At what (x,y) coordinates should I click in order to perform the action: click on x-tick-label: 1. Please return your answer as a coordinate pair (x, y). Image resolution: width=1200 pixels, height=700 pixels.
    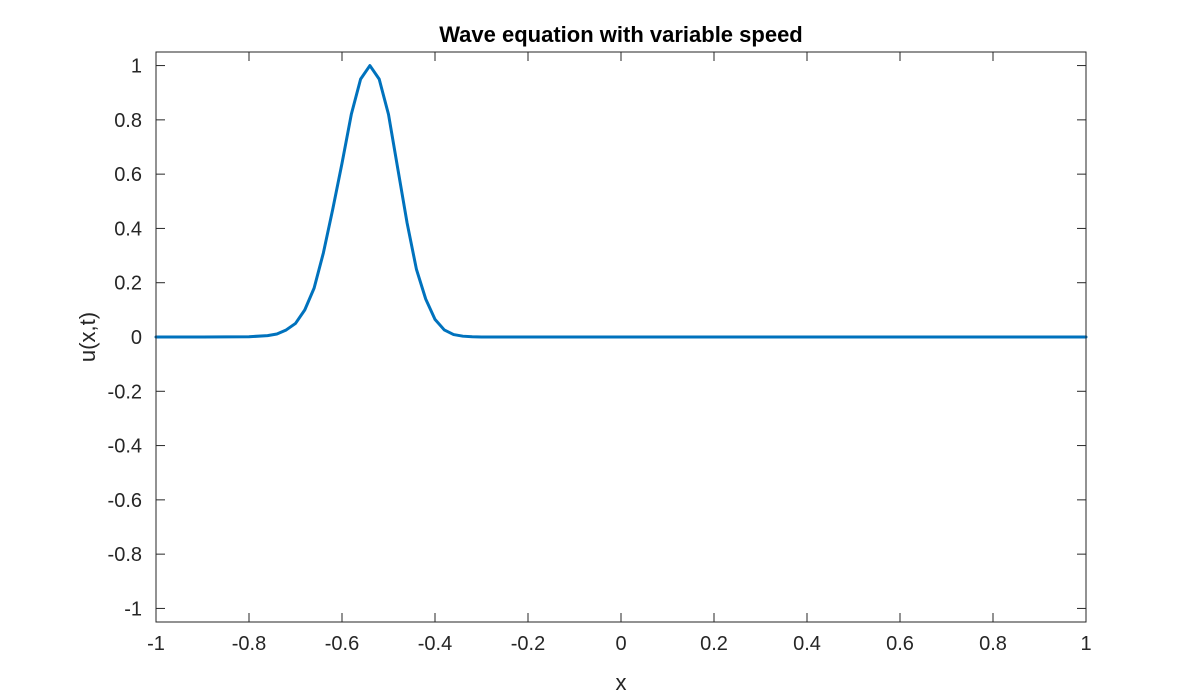
    Looking at the image, I should click on (1085, 644).